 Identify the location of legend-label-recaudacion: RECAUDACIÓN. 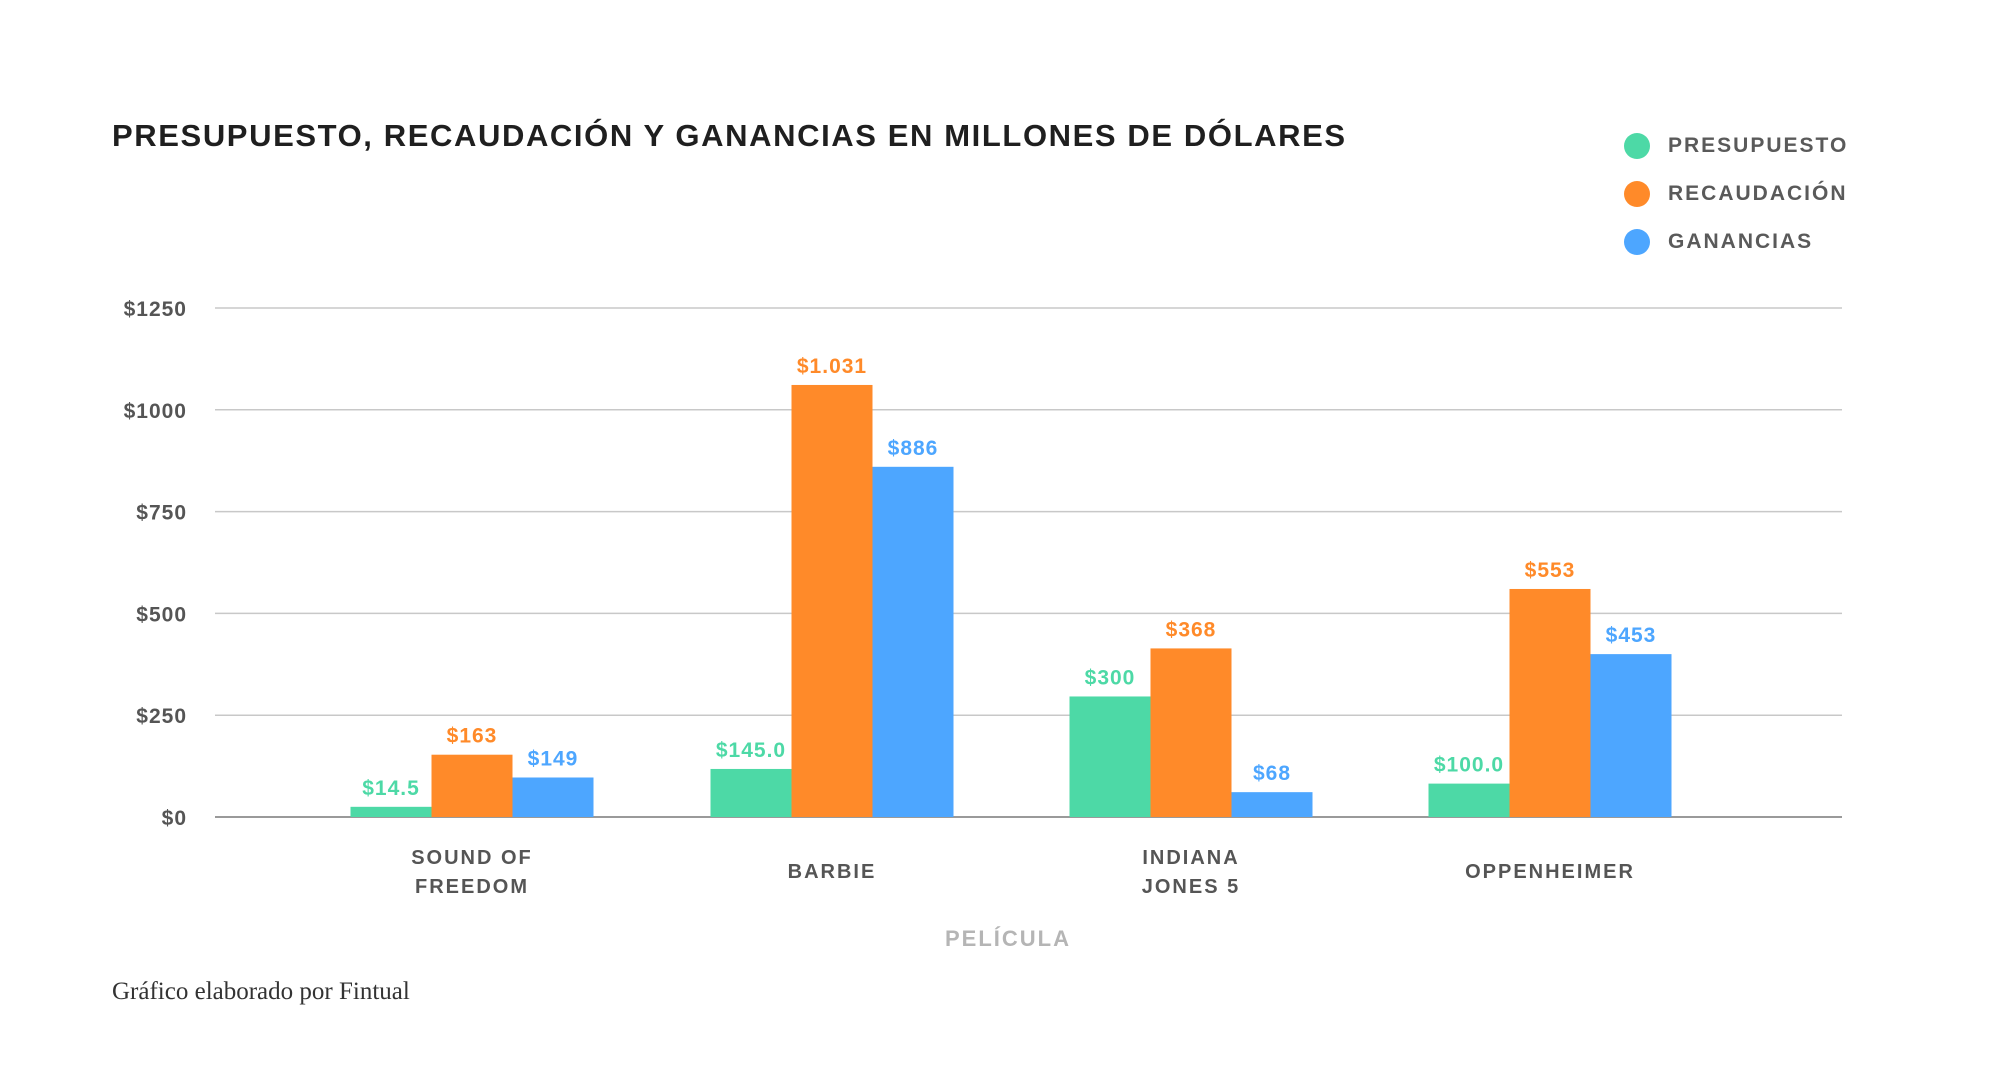
(1758, 193).